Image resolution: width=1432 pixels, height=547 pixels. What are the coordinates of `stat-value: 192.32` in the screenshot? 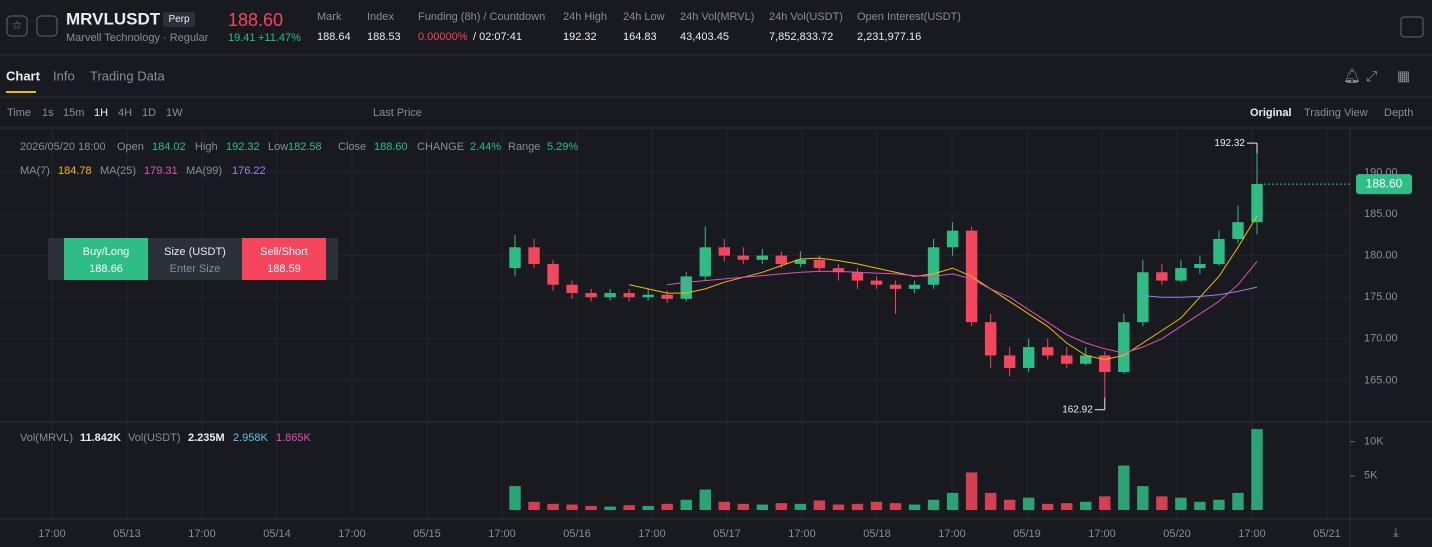 It's located at (580, 37).